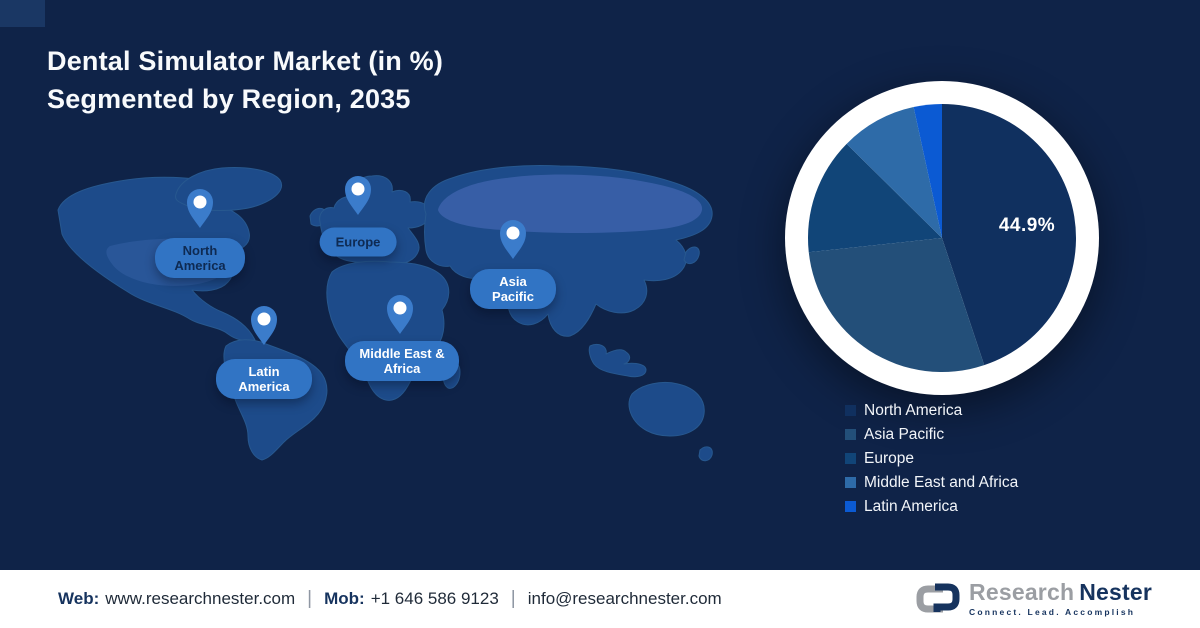 Image resolution: width=1200 pixels, height=628 pixels. What do you see at coordinates (1115, 592) in the screenshot?
I see `logo-name-nester: Nester` at bounding box center [1115, 592].